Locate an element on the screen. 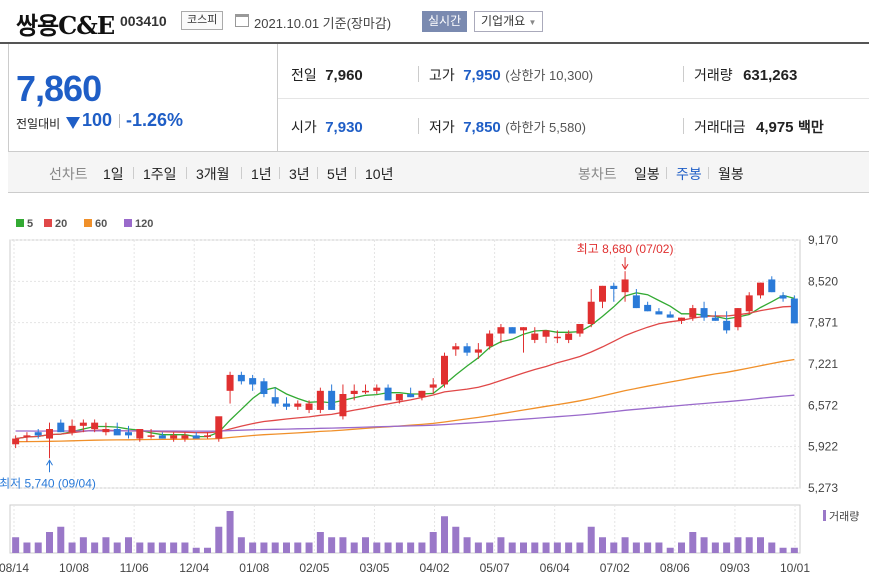 This screenshot has height=582, width=869. x-tick-label: 11/06 is located at coordinates (134, 568).